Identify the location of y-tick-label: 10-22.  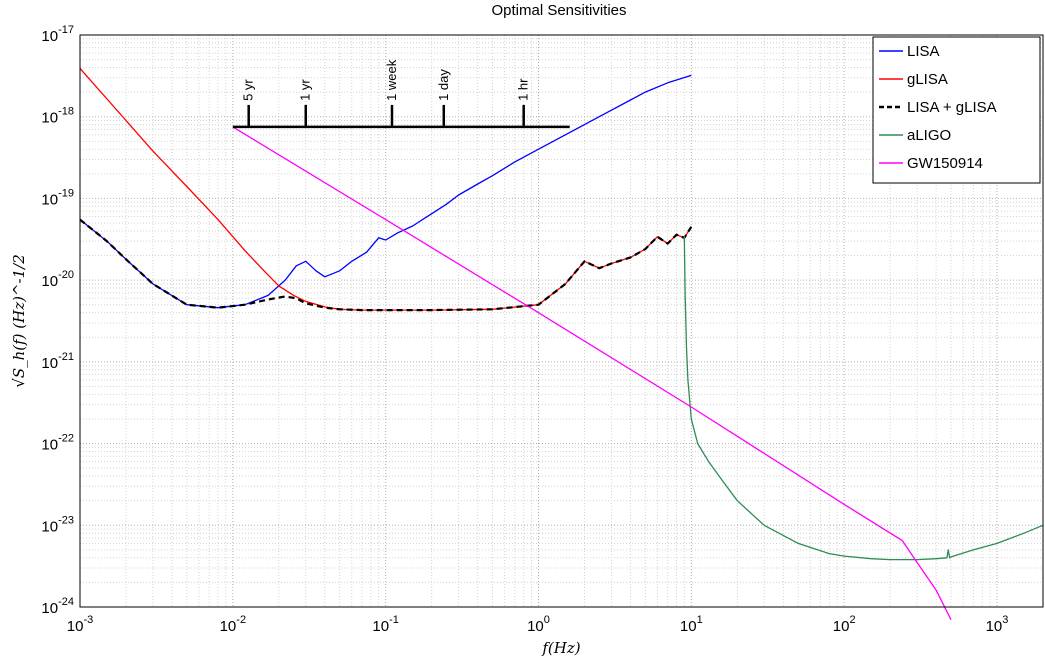
(57, 443).